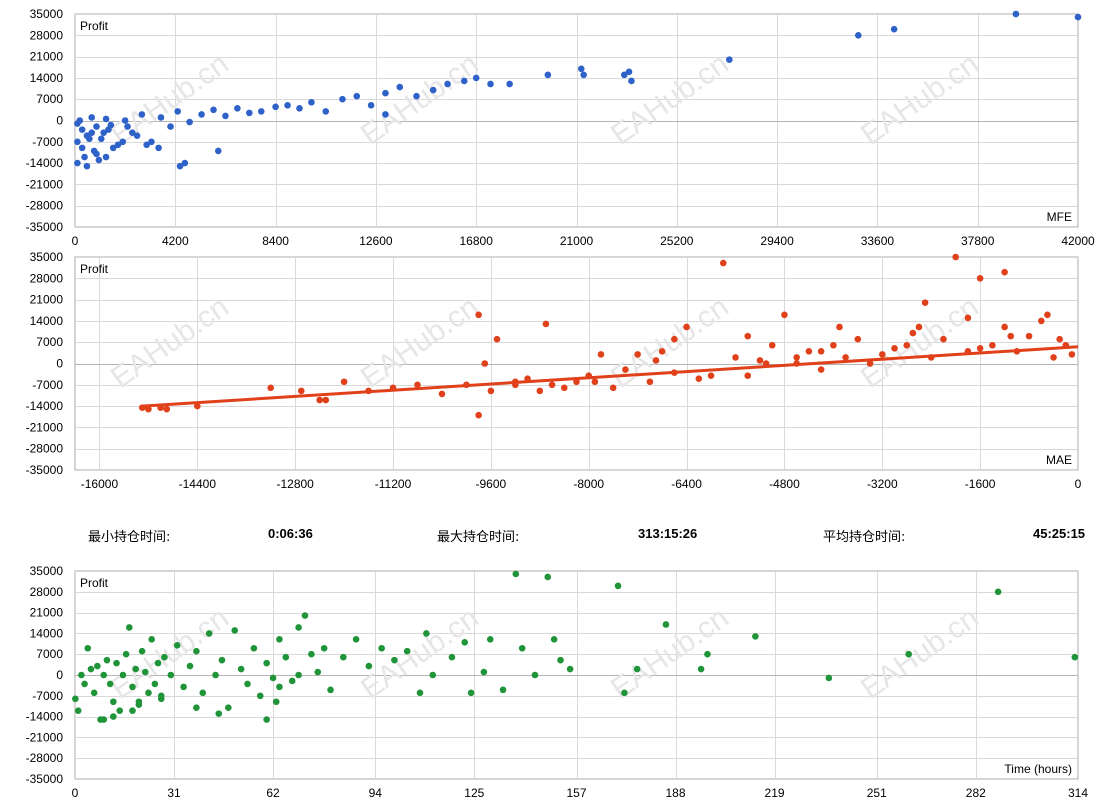 The height and width of the screenshot is (805, 1110). I want to click on x-tick-label: 62, so click(273, 793).